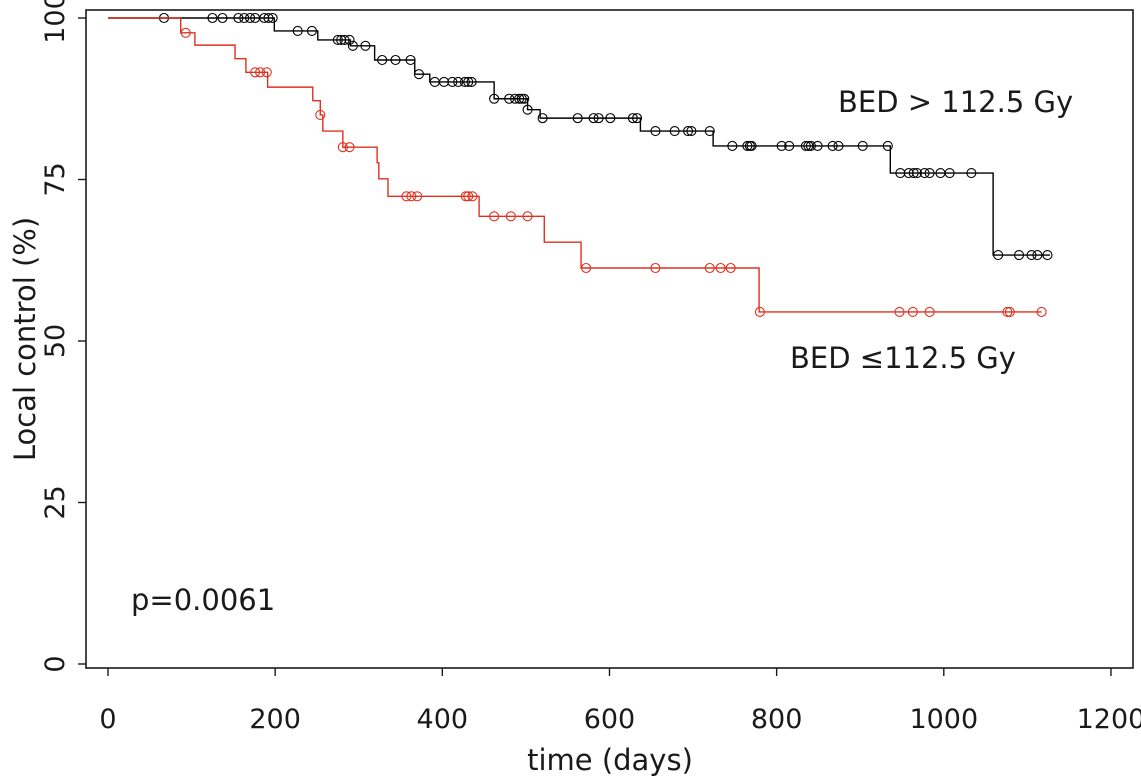 This screenshot has height=778, width=1141. I want to click on x-tick-label: 400, so click(443, 719).